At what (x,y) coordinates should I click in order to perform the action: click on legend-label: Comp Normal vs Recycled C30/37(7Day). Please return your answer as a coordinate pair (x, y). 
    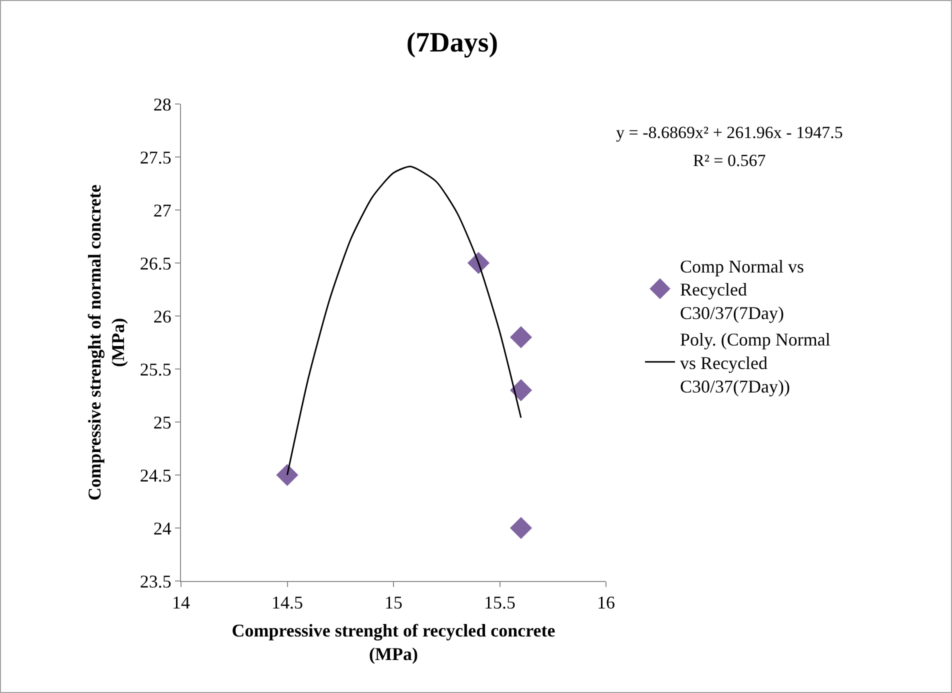
    Looking at the image, I should click on (742, 290).